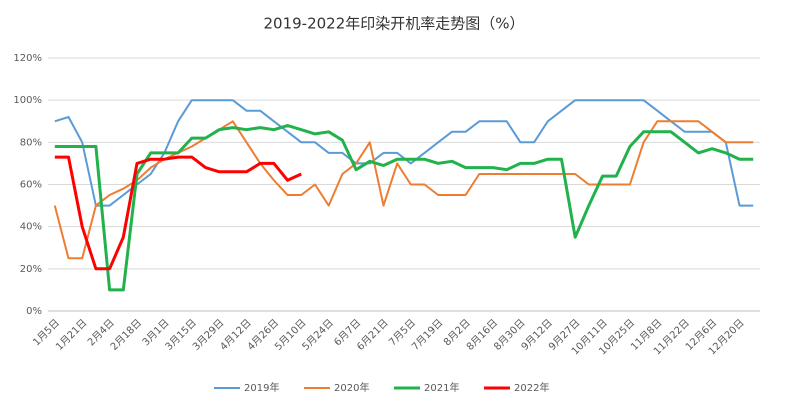 The width and height of the screenshot is (788, 415). Describe the element at coordinates (393, 24) in the screenshot. I see `chart-title: 2019-2022年印染开机率走势图（%）` at that location.